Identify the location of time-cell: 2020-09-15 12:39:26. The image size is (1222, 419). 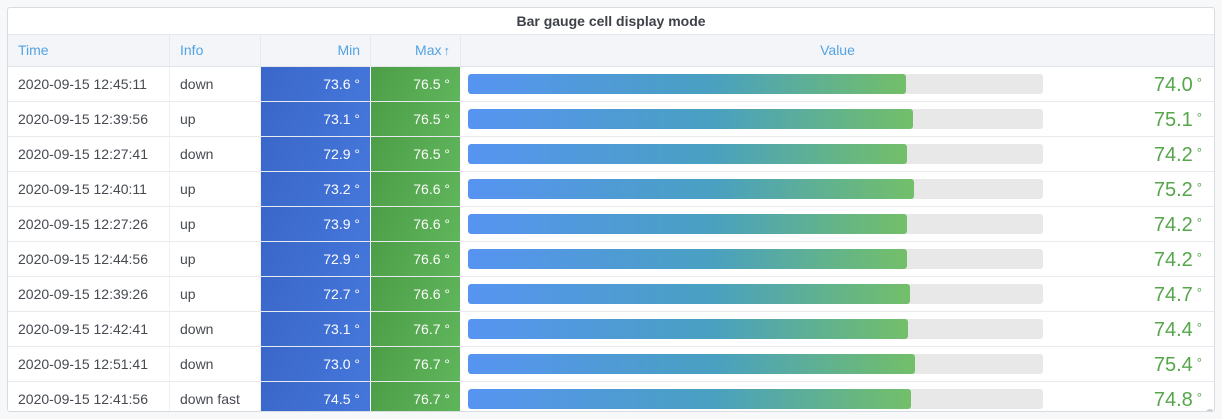
(89, 294).